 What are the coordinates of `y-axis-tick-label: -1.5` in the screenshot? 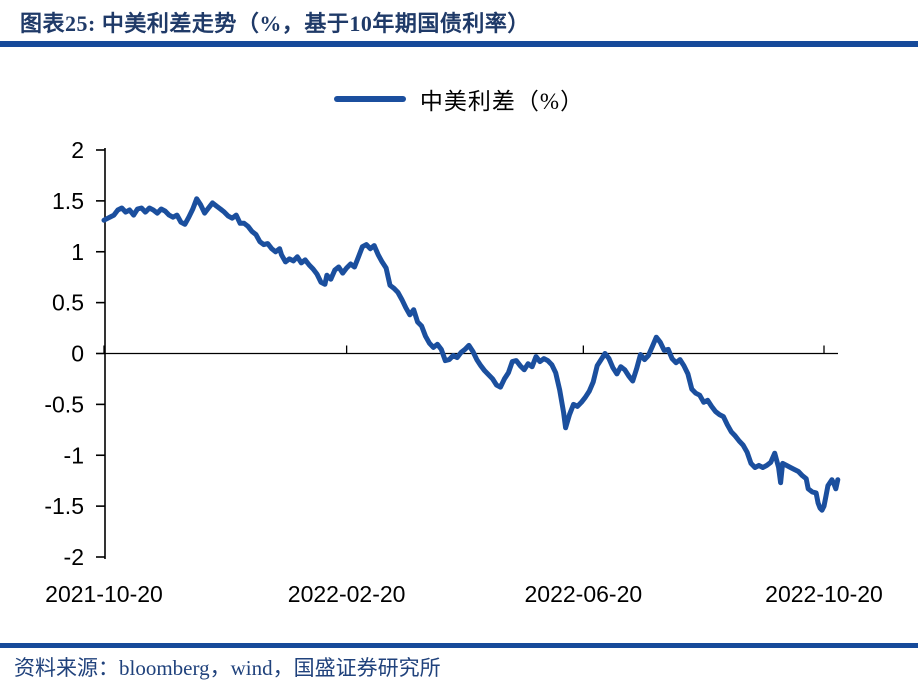 It's located at (64, 506).